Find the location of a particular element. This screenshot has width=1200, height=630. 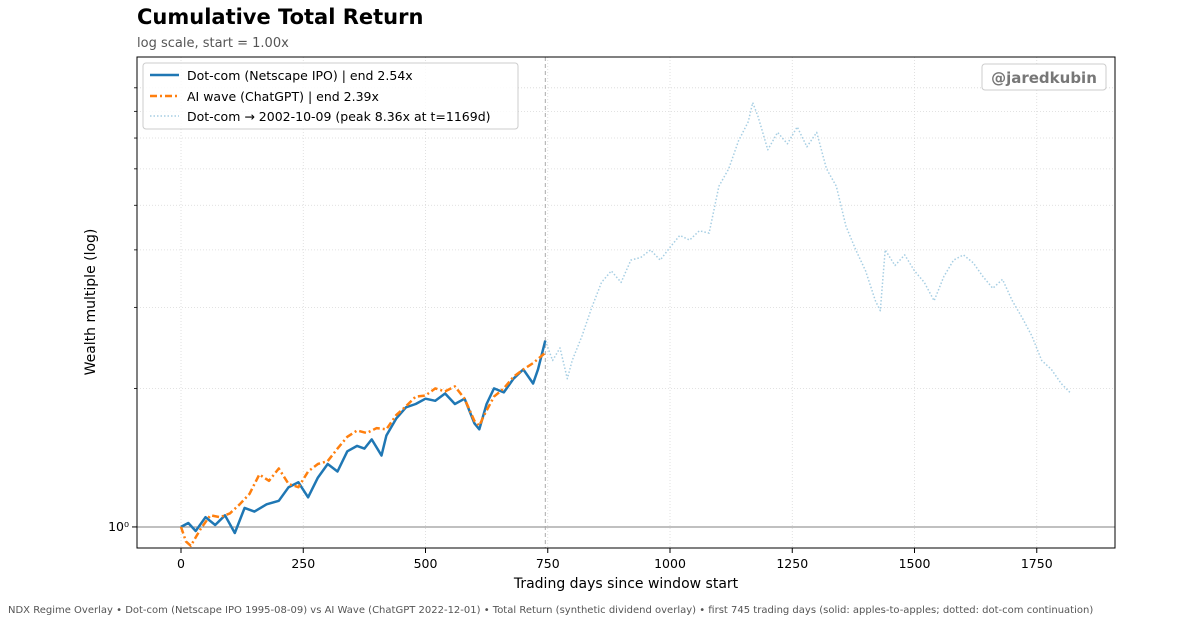

x-tick-label: 250 is located at coordinates (303, 563).